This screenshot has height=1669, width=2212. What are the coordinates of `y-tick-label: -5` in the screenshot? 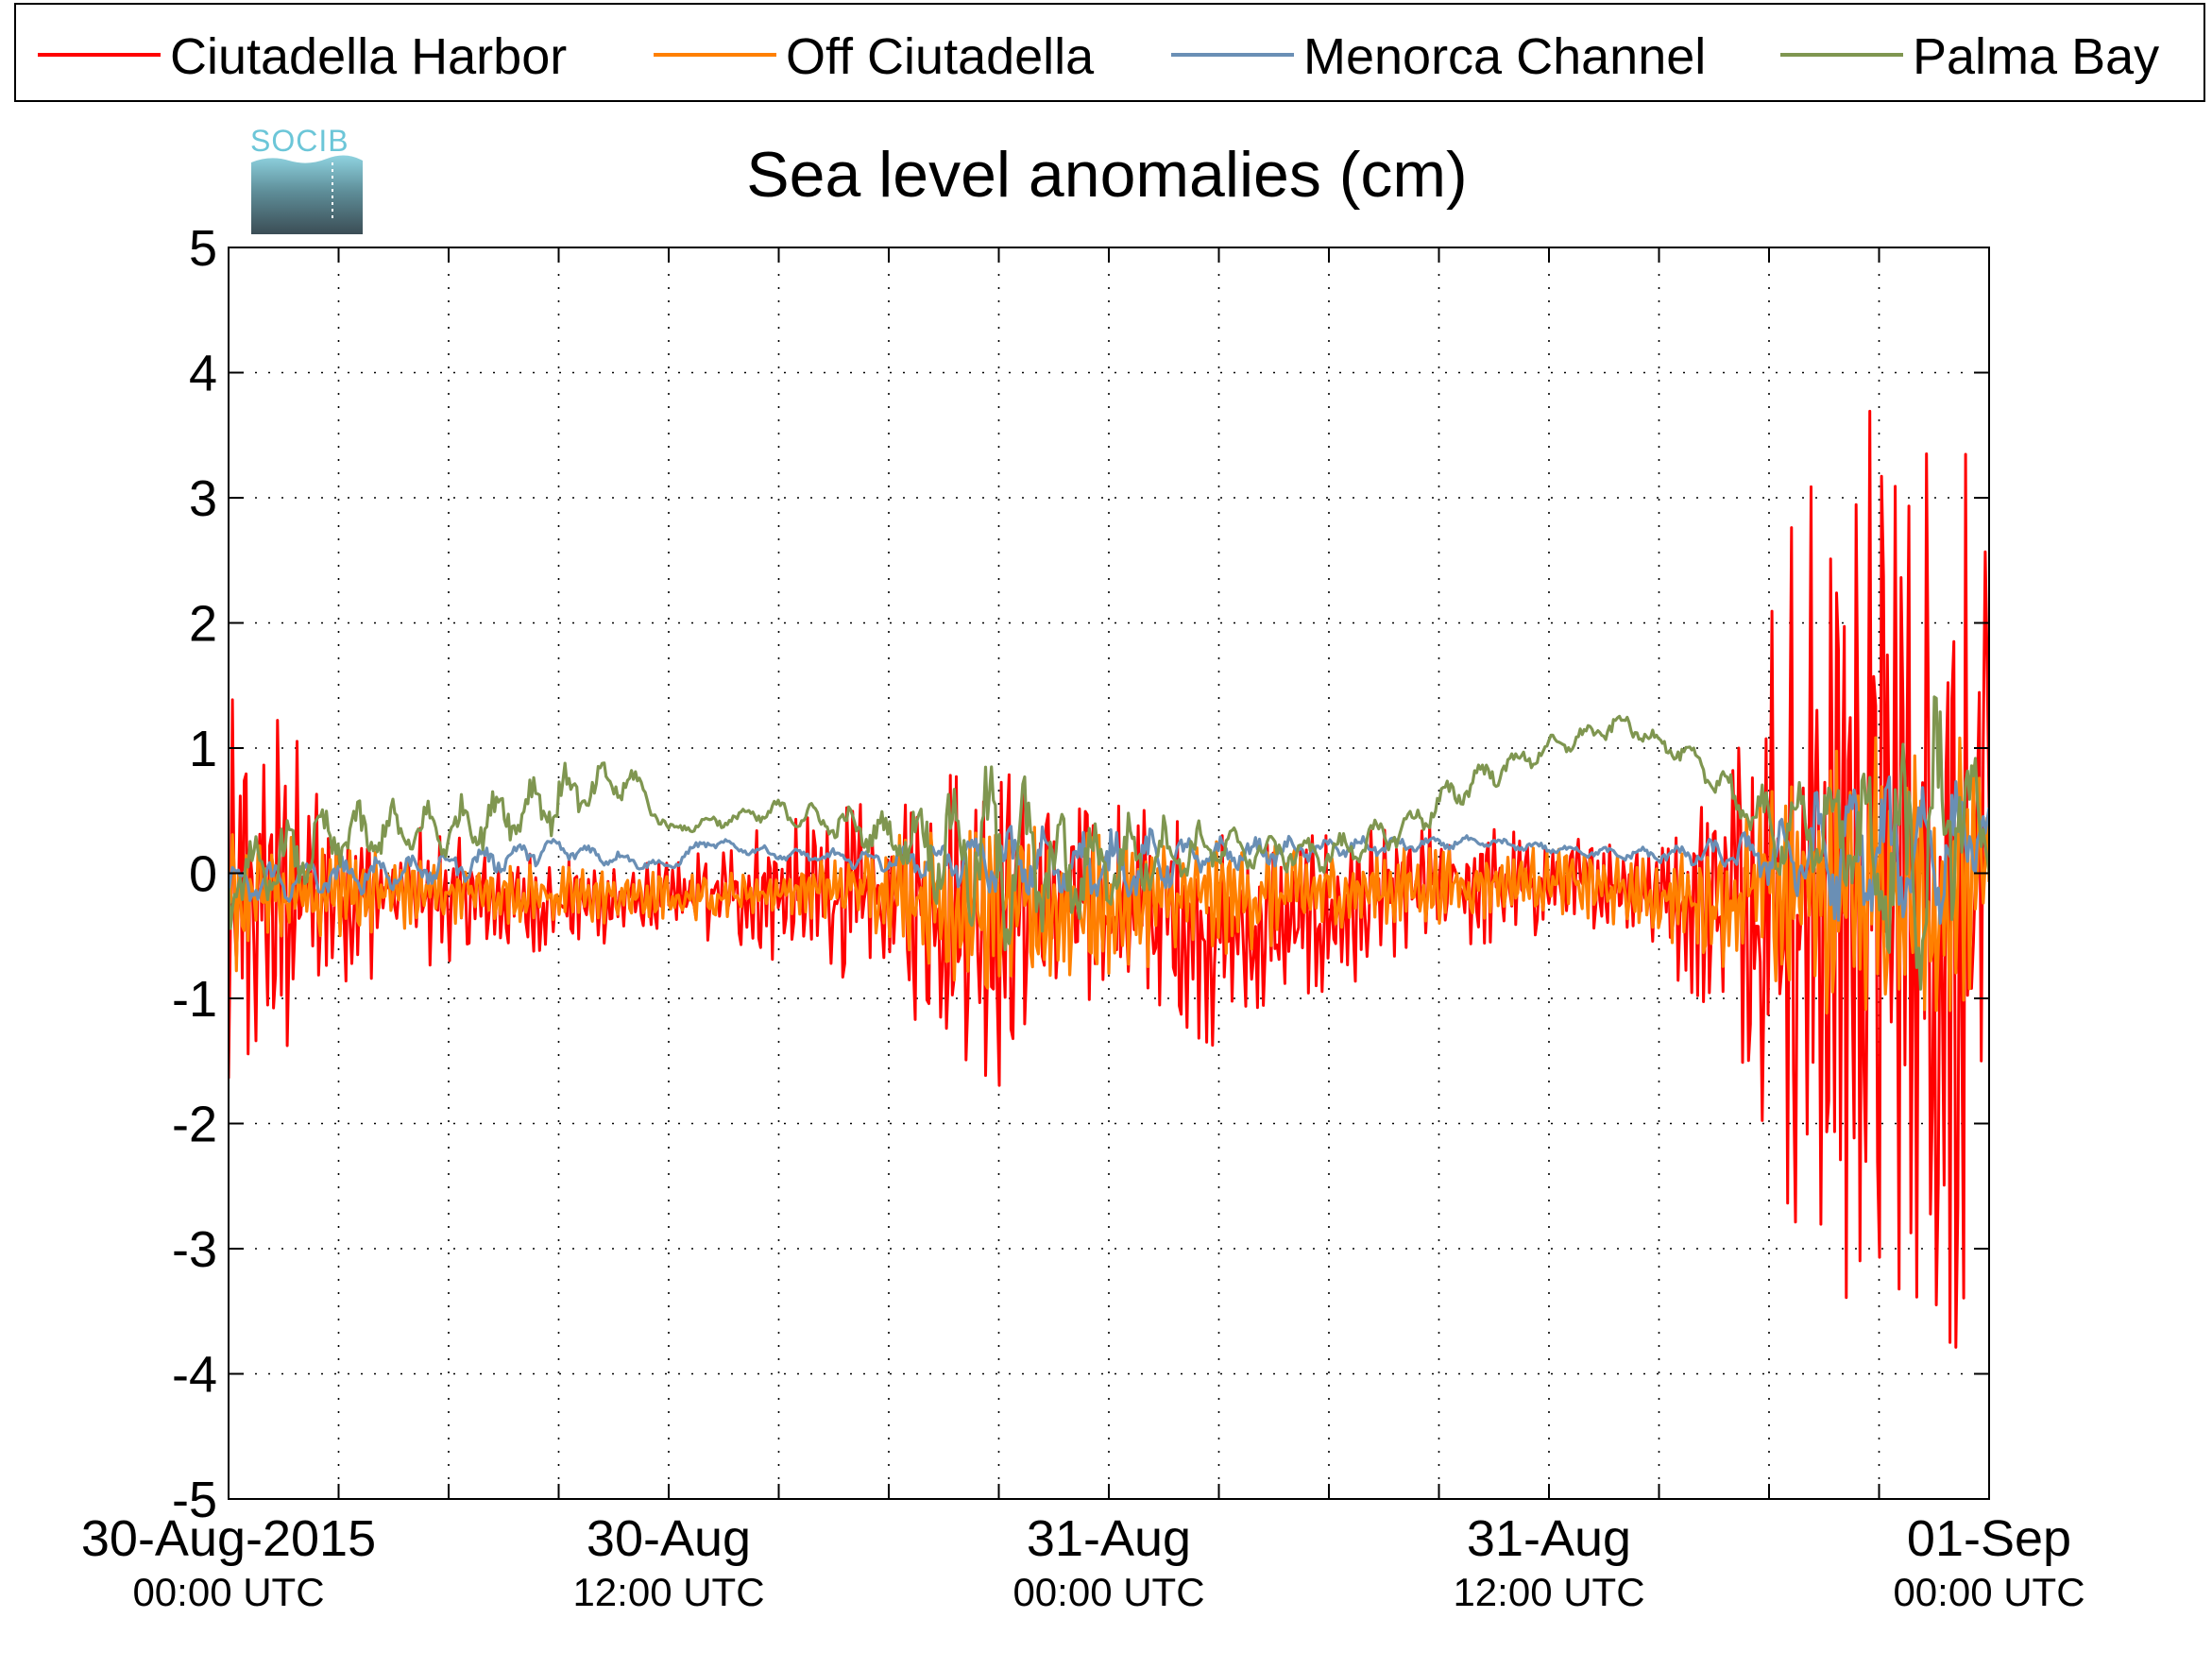 It's located at (194, 1500).